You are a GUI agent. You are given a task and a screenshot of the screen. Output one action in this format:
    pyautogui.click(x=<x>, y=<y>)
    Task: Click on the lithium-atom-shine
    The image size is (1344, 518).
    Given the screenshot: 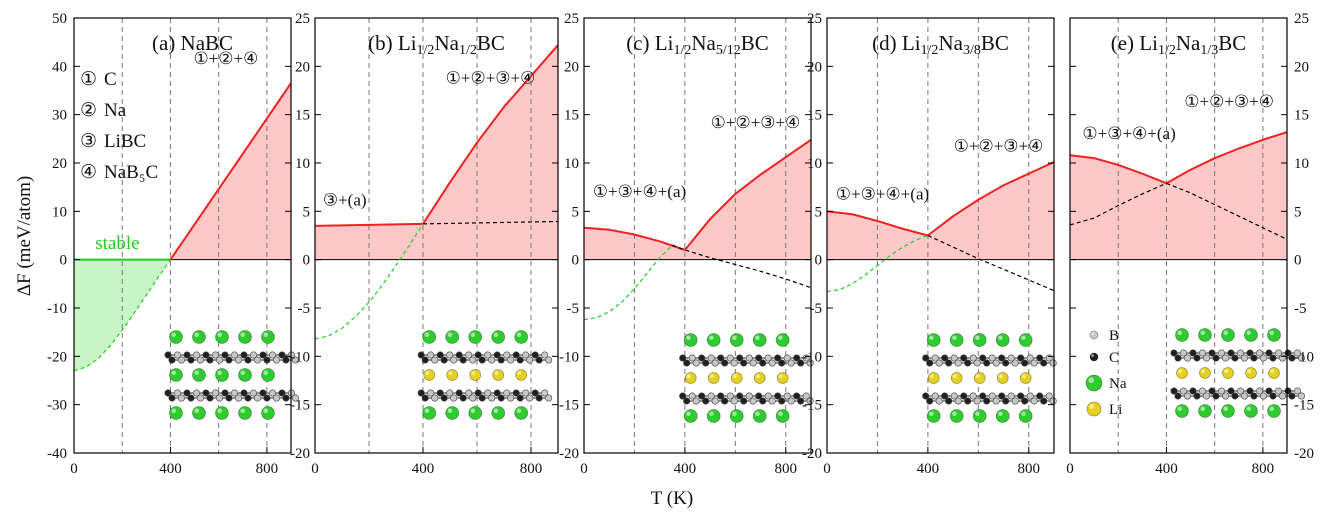 What is the action you would take?
    pyautogui.click(x=427, y=373)
    